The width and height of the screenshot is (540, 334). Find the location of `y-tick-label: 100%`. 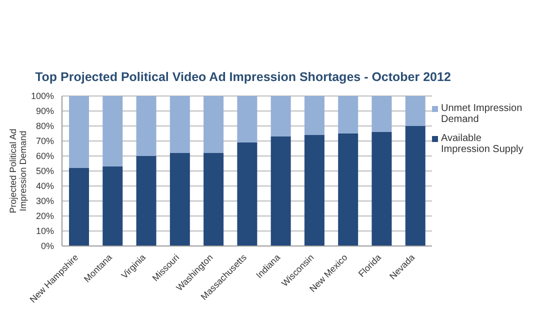

y-tick-label: 100% is located at coordinates (42, 96).